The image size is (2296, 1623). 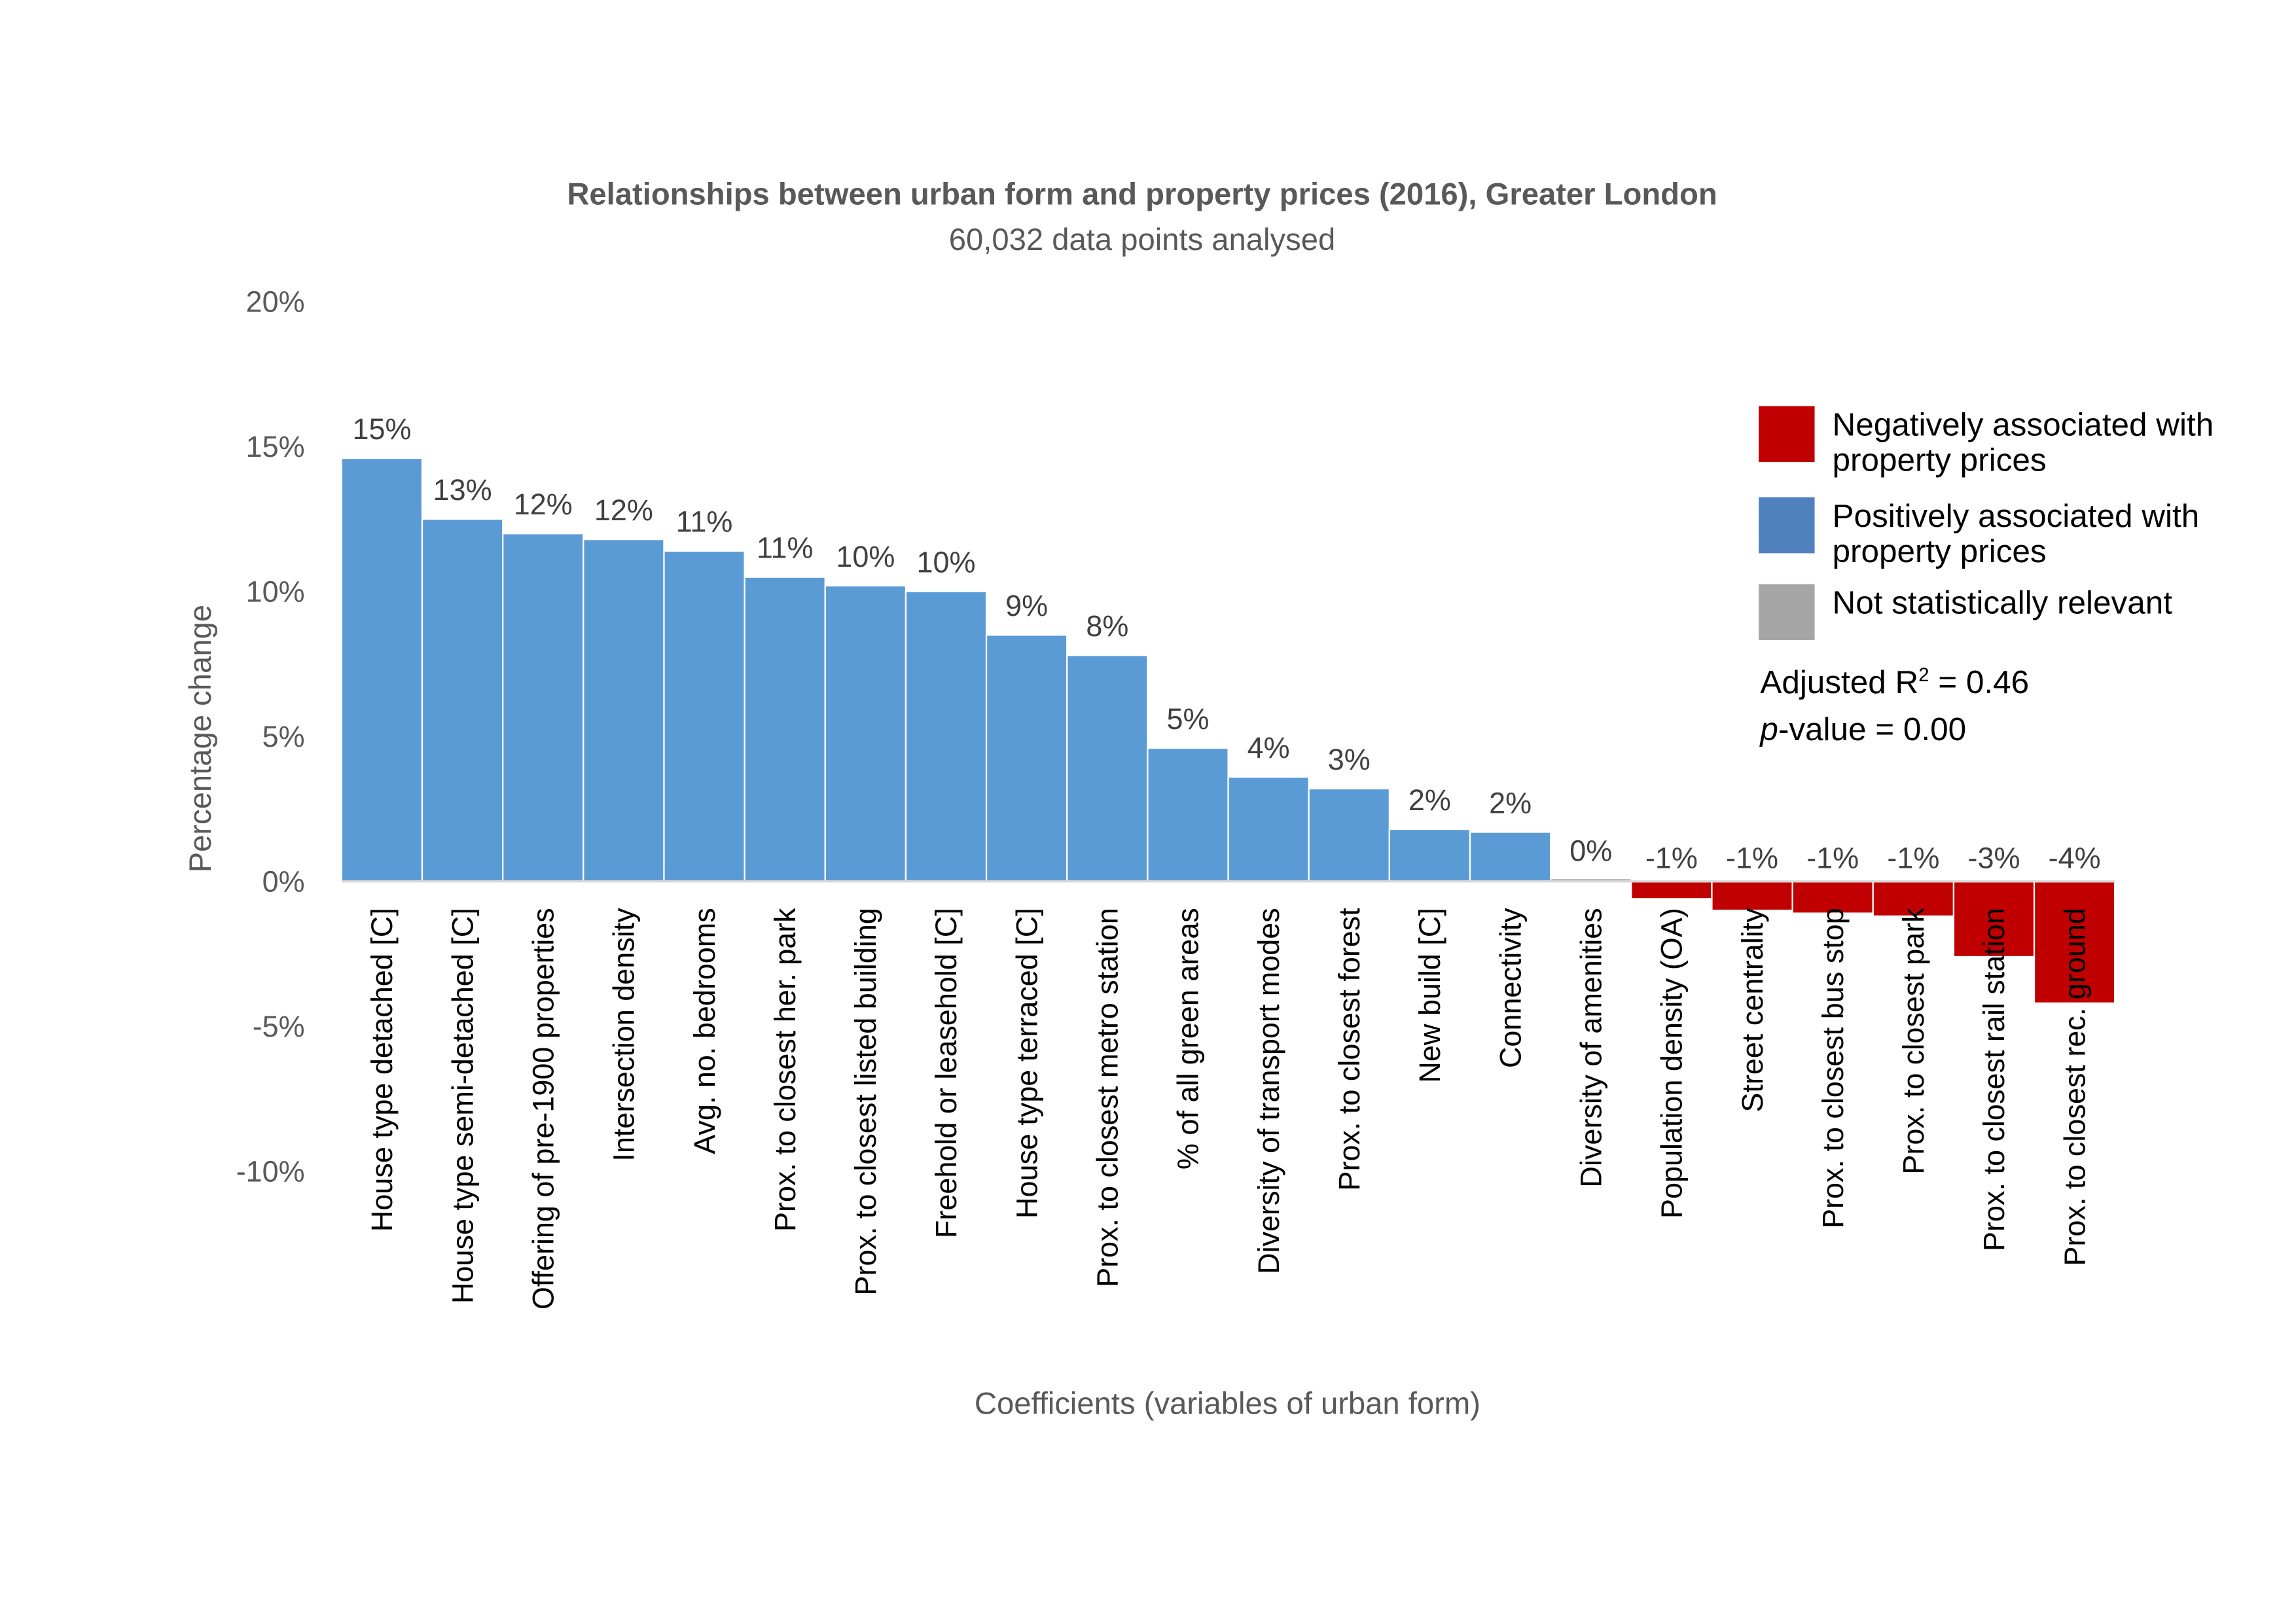 What do you see at coordinates (1187, 719) in the screenshot?
I see `data-label: 5%` at bounding box center [1187, 719].